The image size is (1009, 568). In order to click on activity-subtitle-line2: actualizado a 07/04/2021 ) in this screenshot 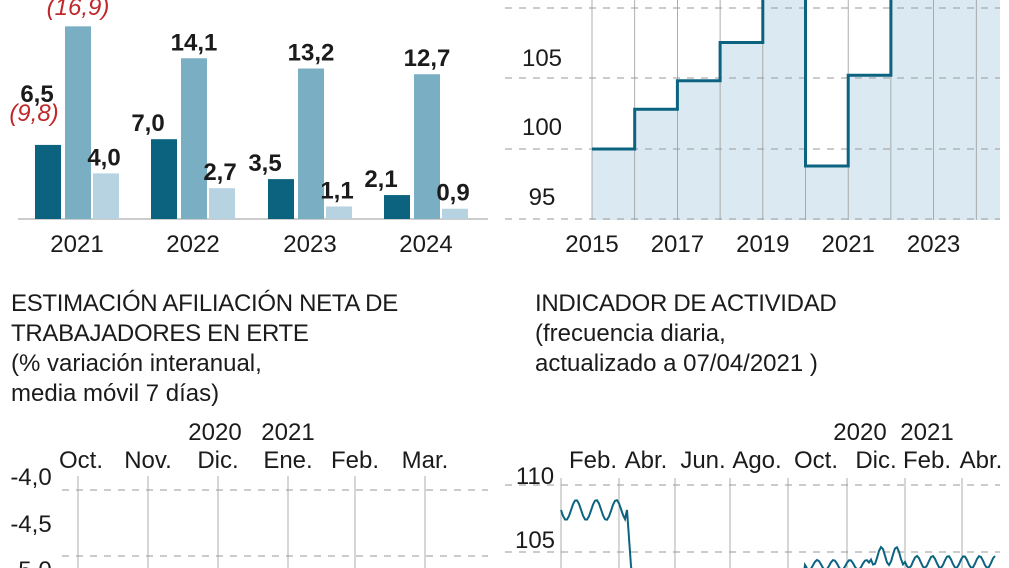, I will do `click(676, 363)`.